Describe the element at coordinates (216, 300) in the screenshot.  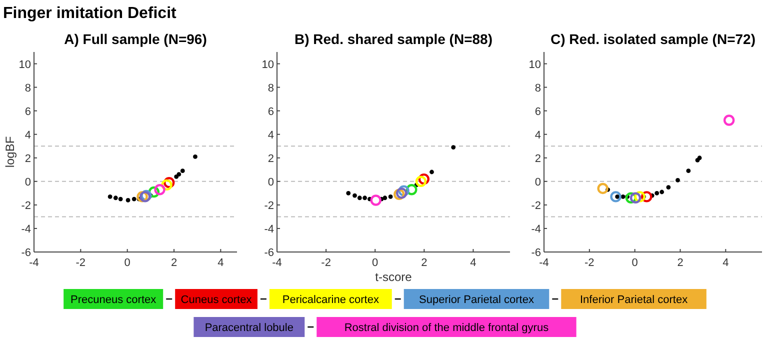
I see `text: Cuneus cortex` at that location.